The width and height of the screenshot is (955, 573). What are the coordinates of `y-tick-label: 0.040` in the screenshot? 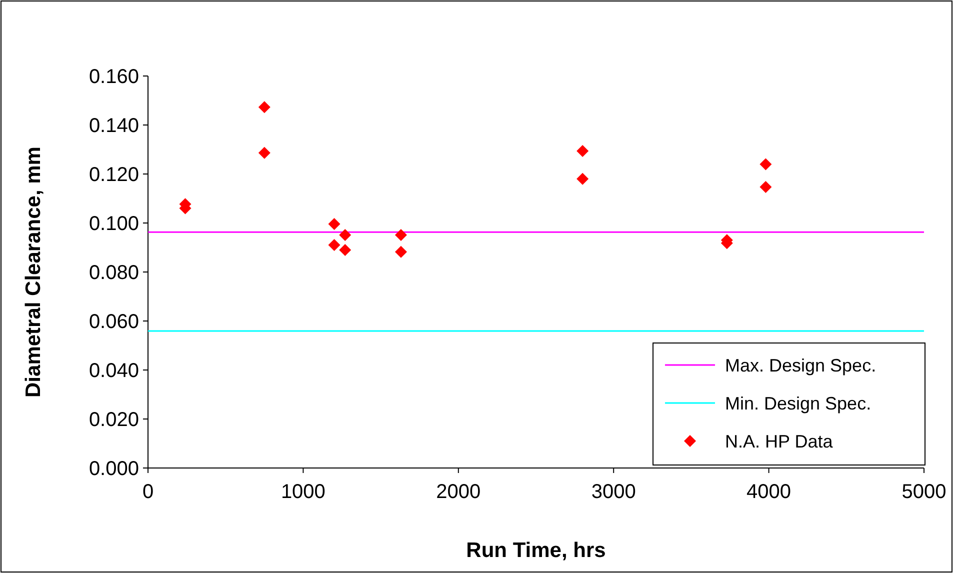 It's located at (113, 371).